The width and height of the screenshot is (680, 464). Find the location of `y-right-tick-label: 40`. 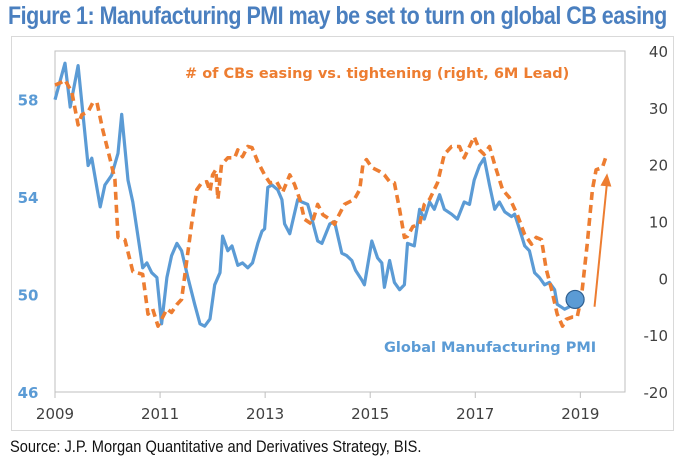

y-right-tick-label: 40 is located at coordinates (658, 52).